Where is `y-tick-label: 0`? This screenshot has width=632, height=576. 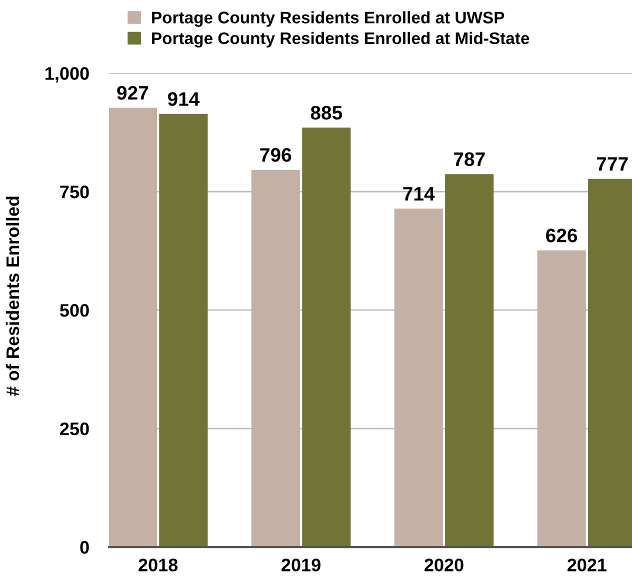
y-tick-label: 0 is located at coordinates (84, 547).